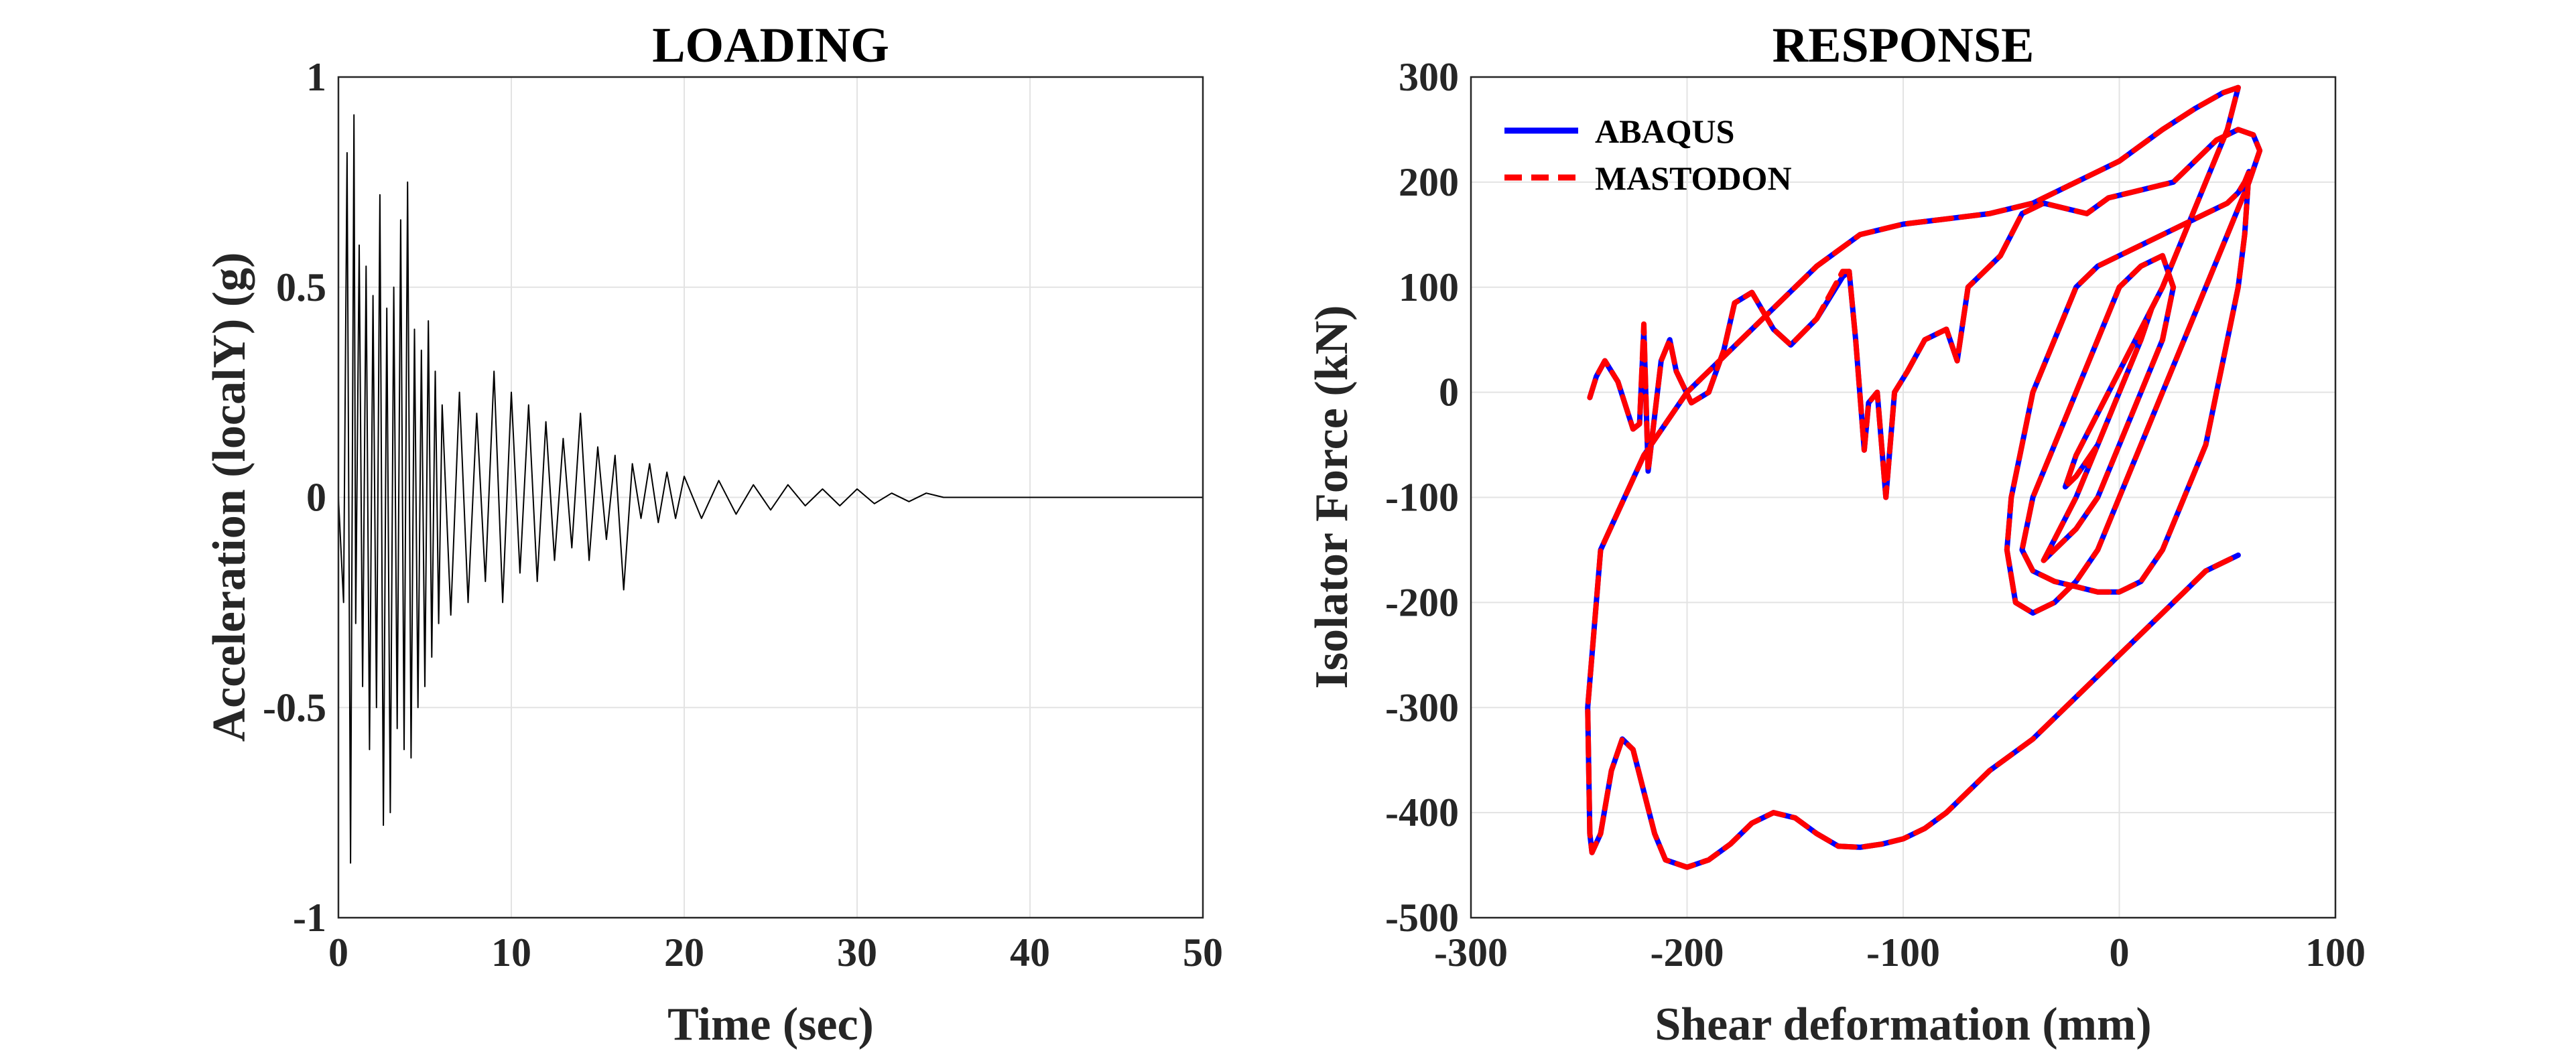  What do you see at coordinates (1422, 812) in the screenshot?
I see `response-y-tick-label: -400` at bounding box center [1422, 812].